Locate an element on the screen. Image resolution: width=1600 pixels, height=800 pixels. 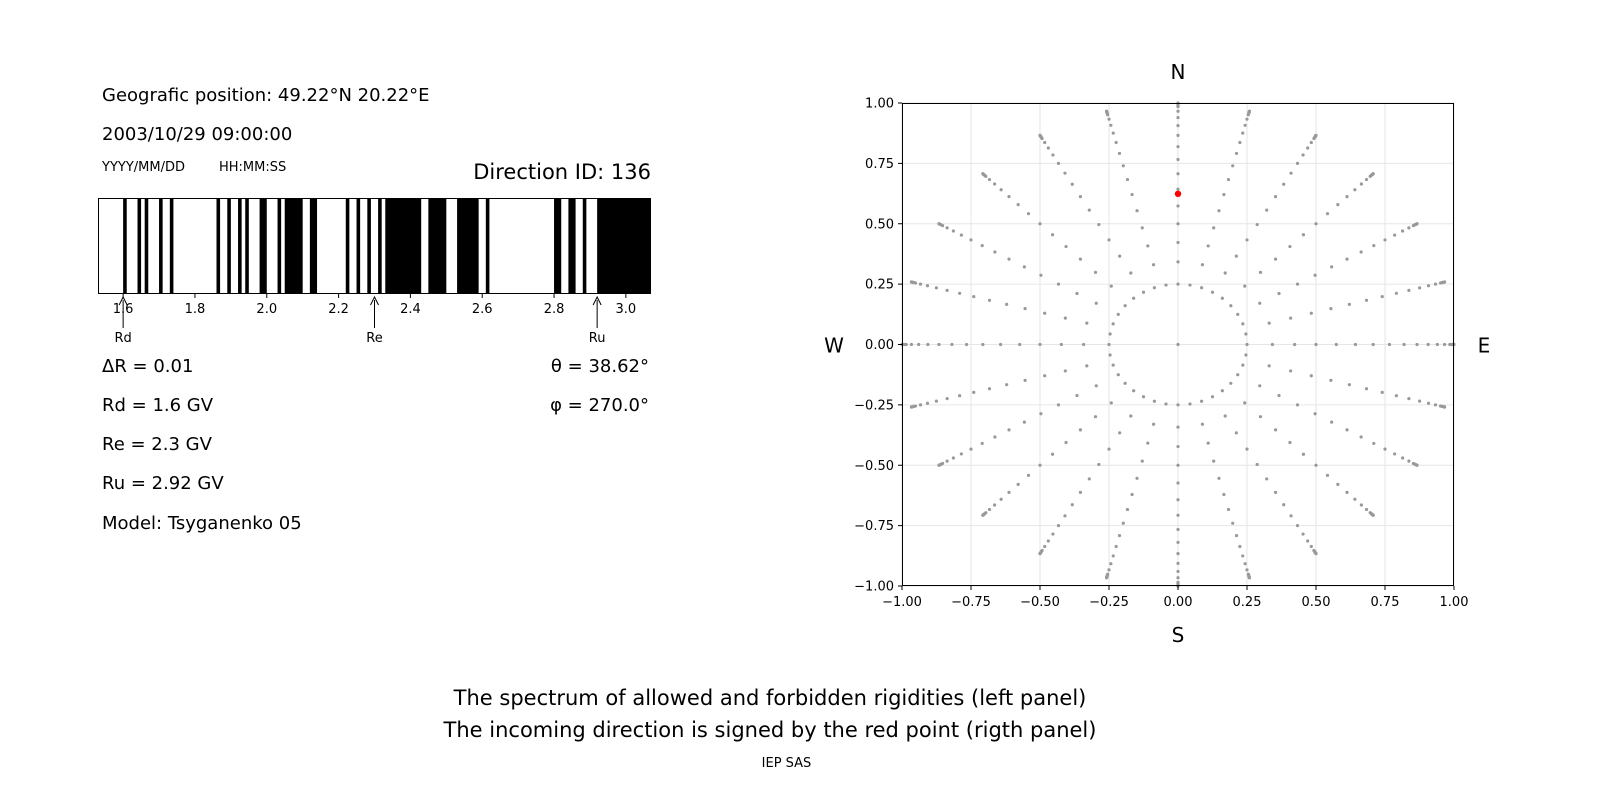
x-tick-label: −0.25 is located at coordinates (1109, 602).